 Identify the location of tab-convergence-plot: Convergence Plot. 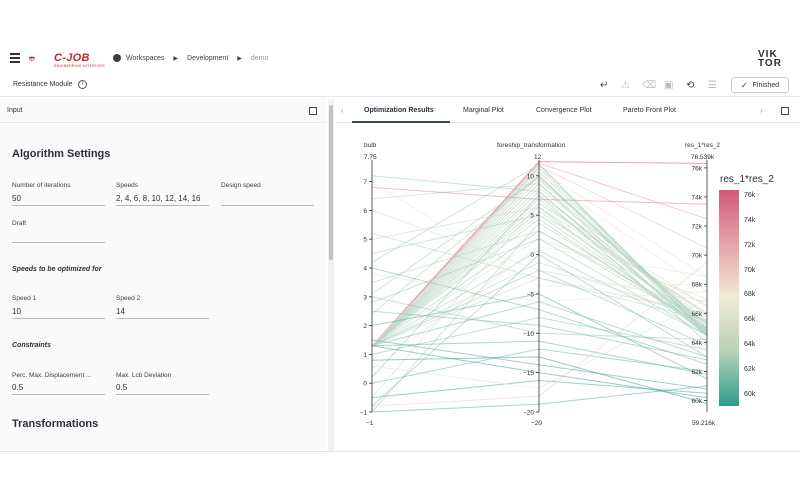
(564, 110).